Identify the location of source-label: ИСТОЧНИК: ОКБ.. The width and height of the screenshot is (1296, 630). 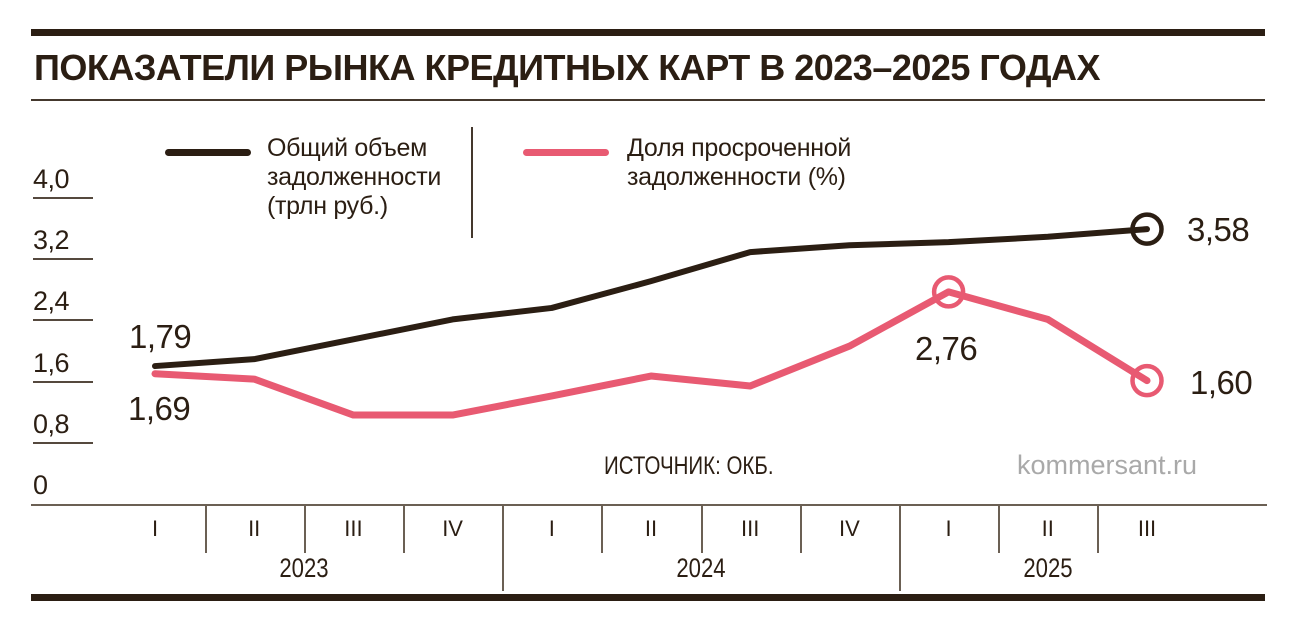
(689, 466).